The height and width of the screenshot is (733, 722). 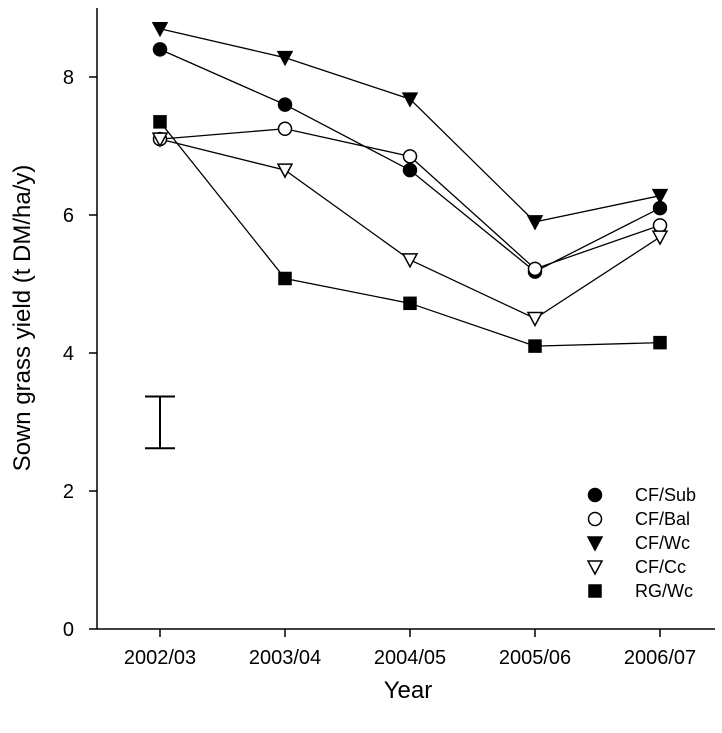 What do you see at coordinates (80, 354) in the screenshot?
I see `y-ticks: 0 2 4 6 8` at bounding box center [80, 354].